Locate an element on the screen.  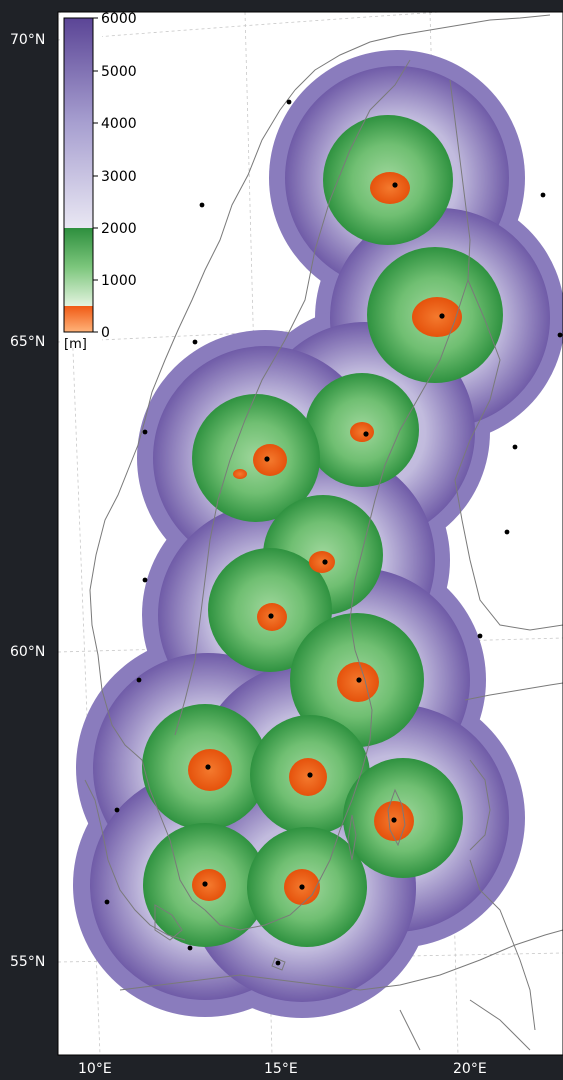
estonia-coast is located at coordinates (513, 691).